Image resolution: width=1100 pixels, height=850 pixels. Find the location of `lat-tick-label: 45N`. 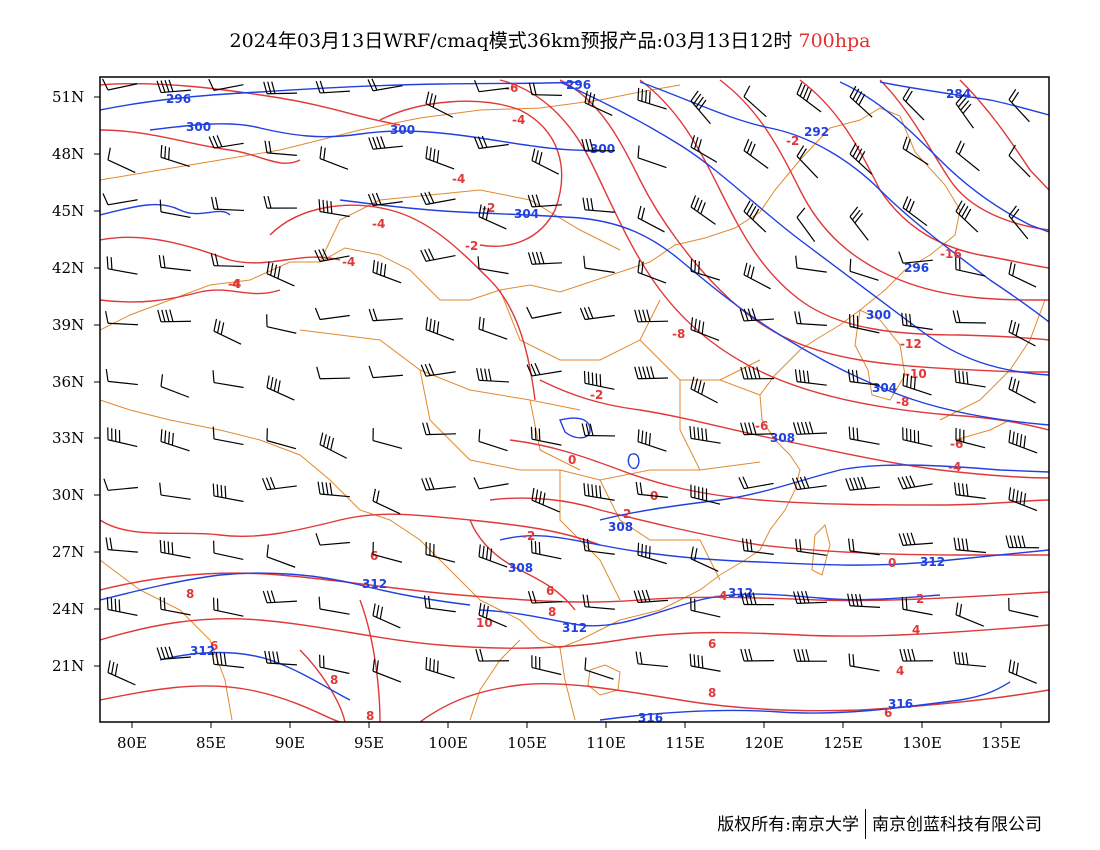

lat-tick-label: 45N is located at coordinates (68, 211).